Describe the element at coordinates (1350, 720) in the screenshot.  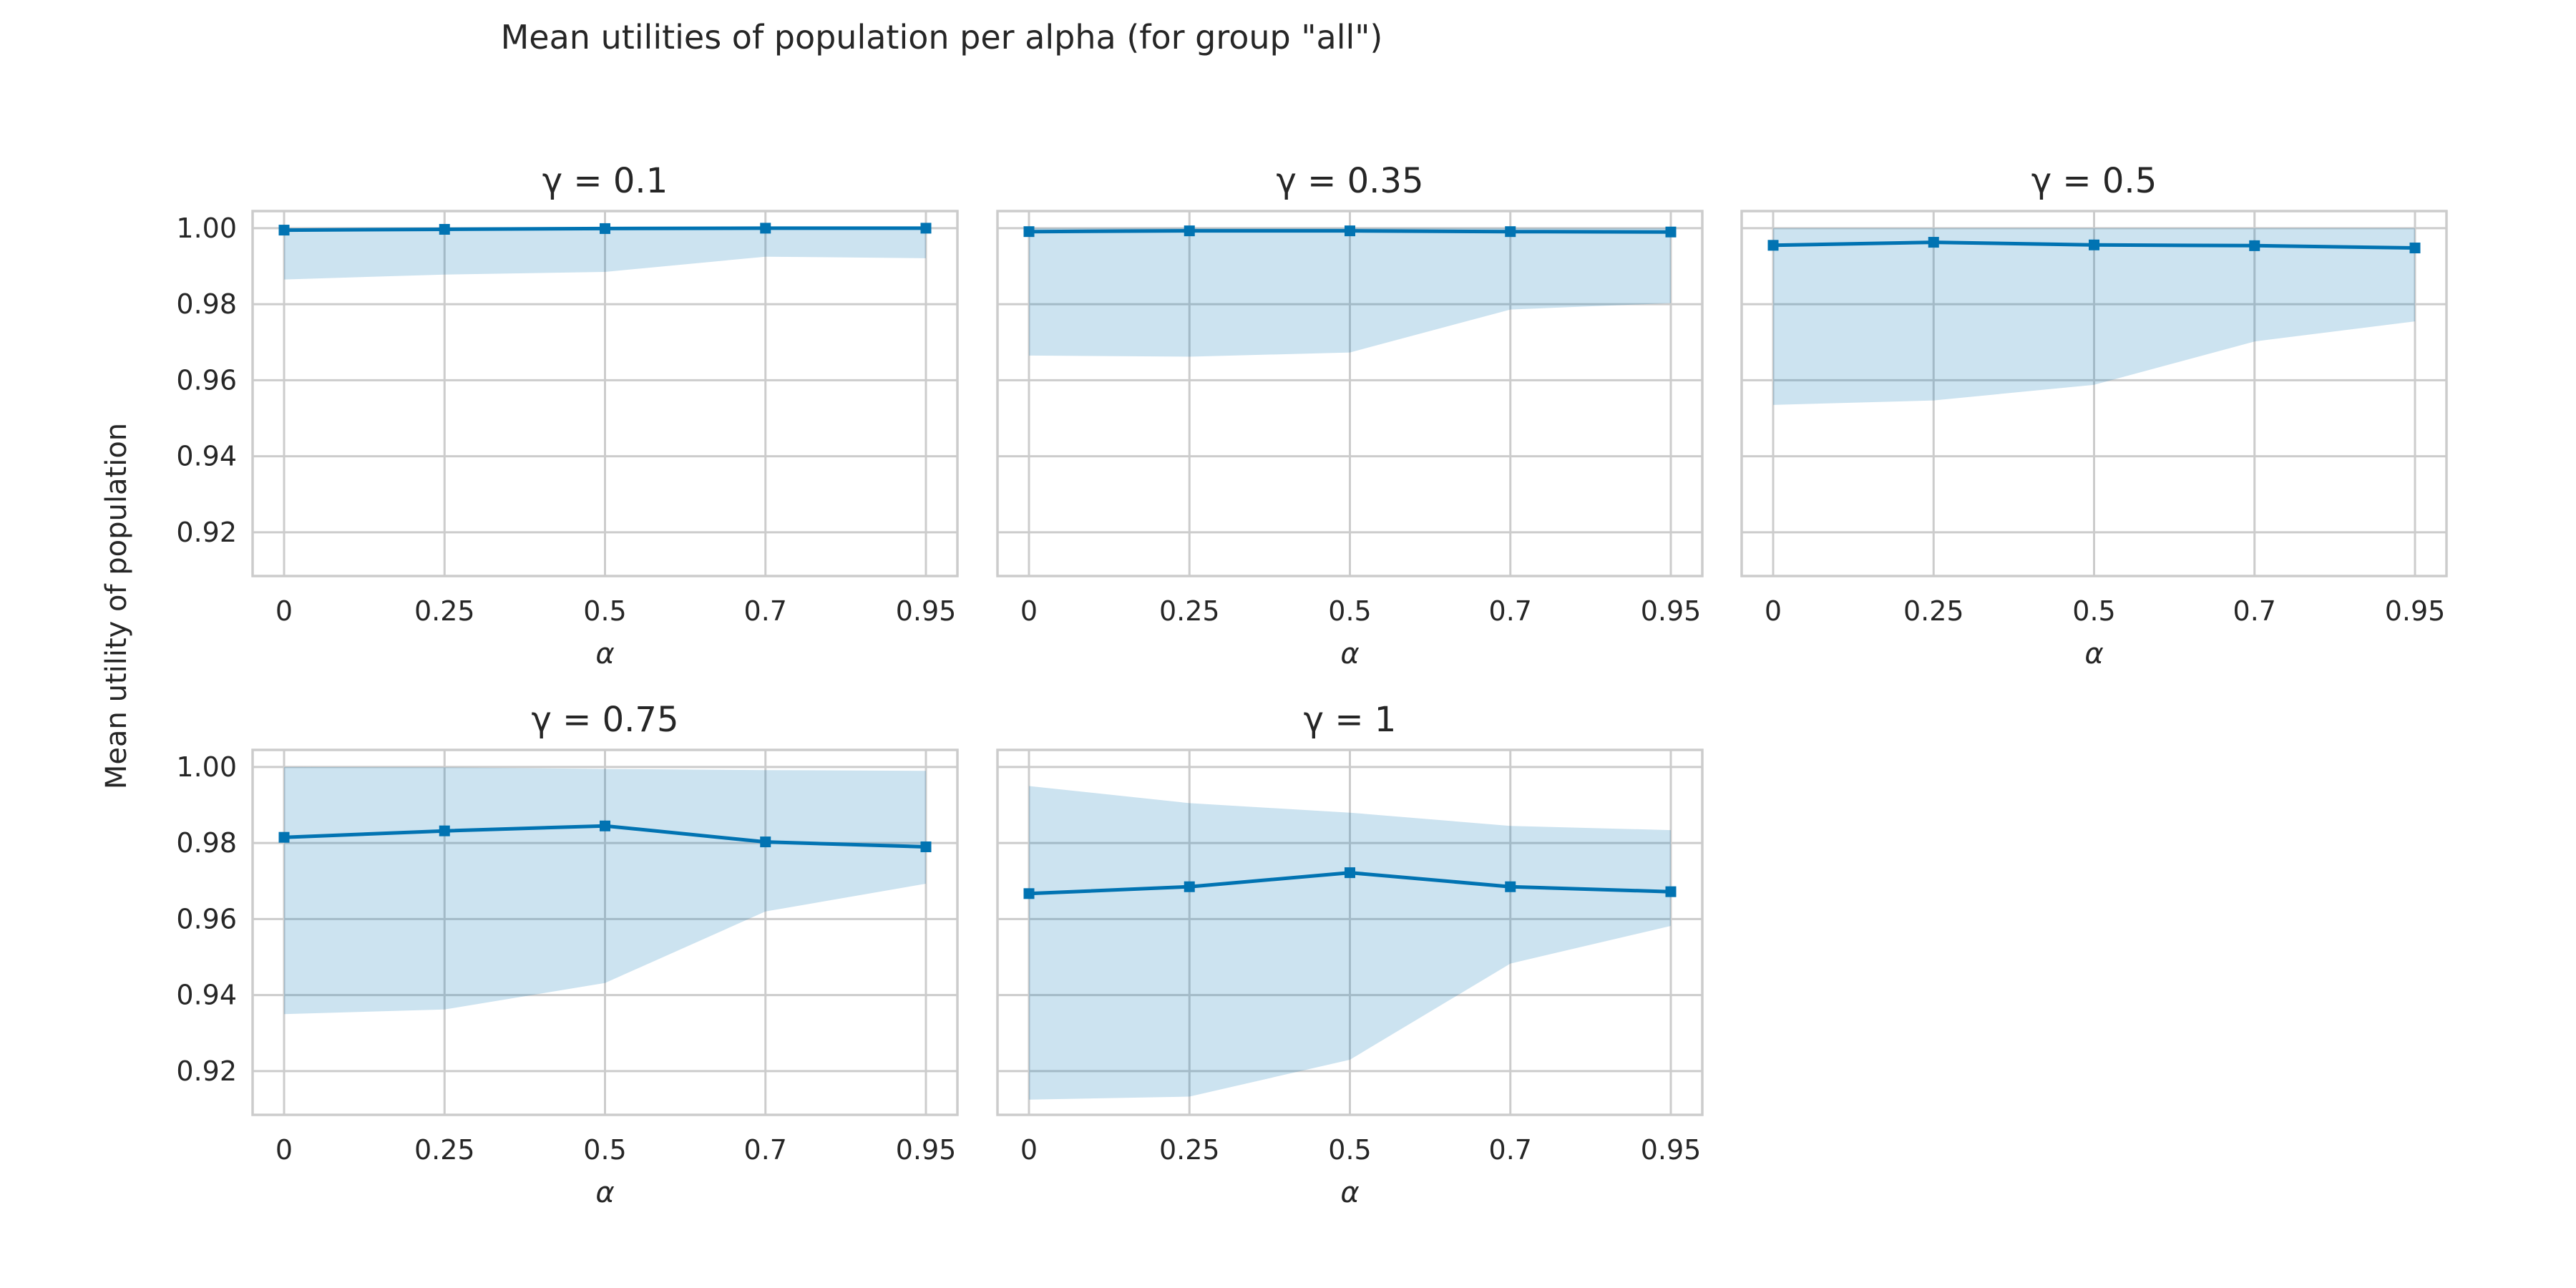
I see `subplot-title: γ = 1` at that location.